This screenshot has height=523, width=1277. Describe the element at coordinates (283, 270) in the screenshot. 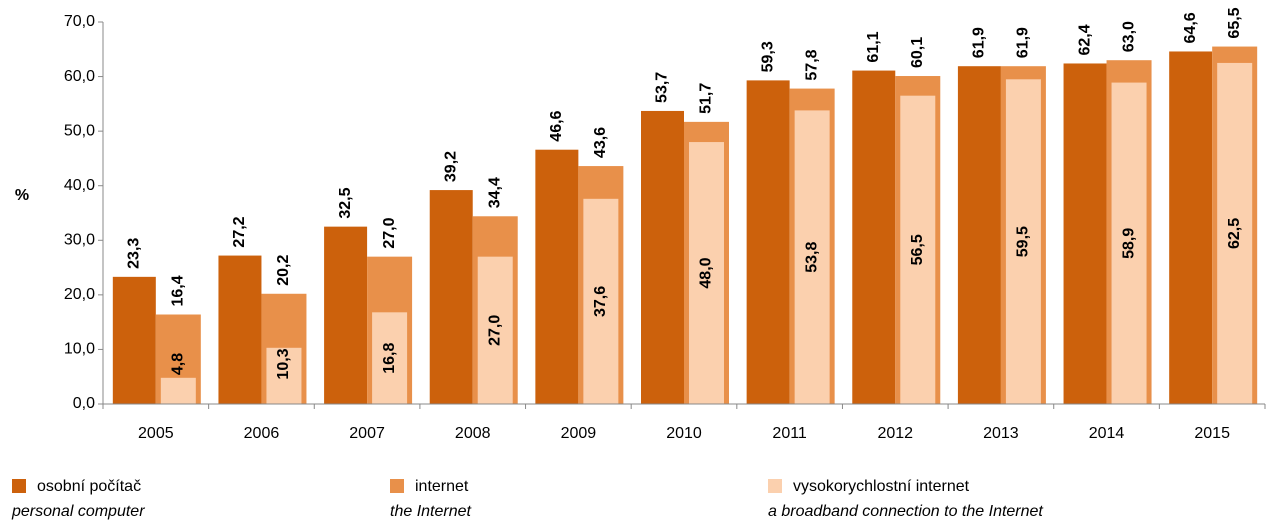

I see `data-label: 20,2` at that location.